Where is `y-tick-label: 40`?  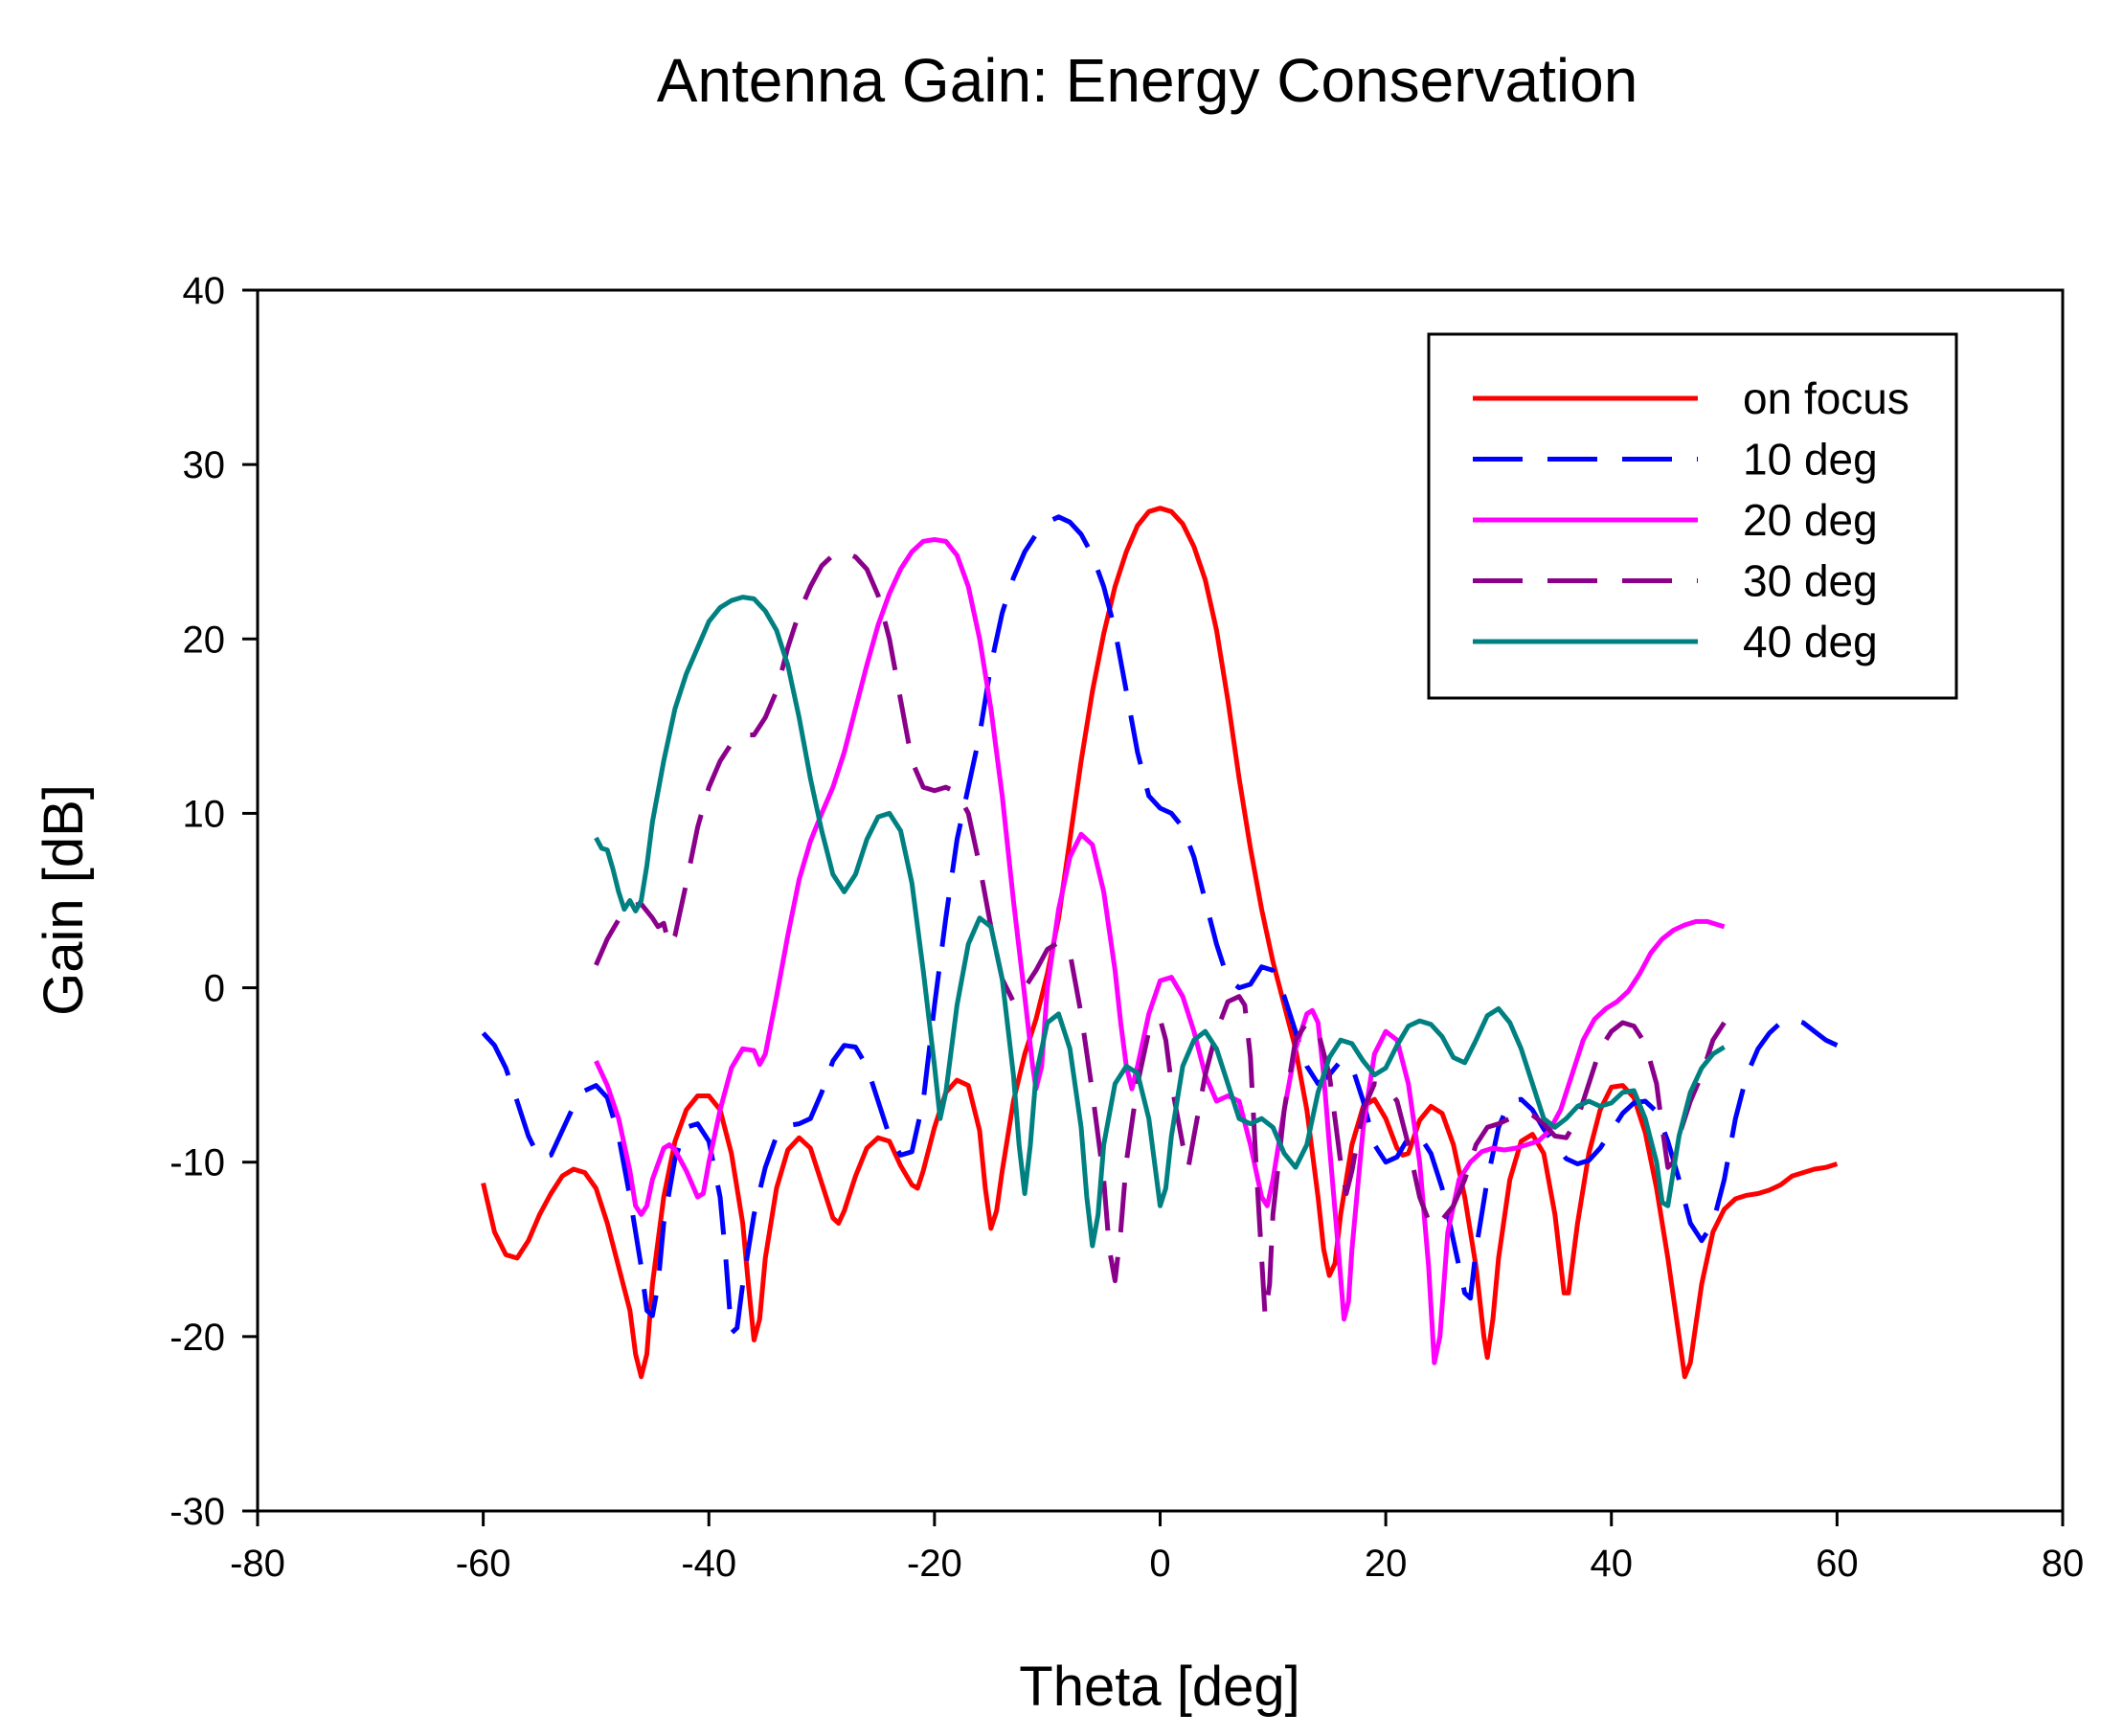 y-tick-label: 40 is located at coordinates (204, 291).